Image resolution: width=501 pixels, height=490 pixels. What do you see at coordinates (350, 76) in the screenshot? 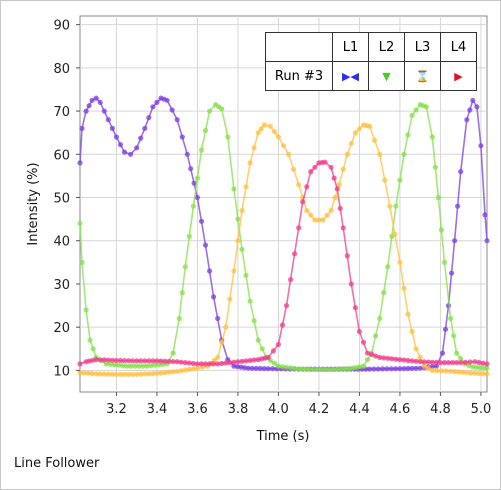
I see `legend-swatch-l1: ▶◀` at bounding box center [350, 76].